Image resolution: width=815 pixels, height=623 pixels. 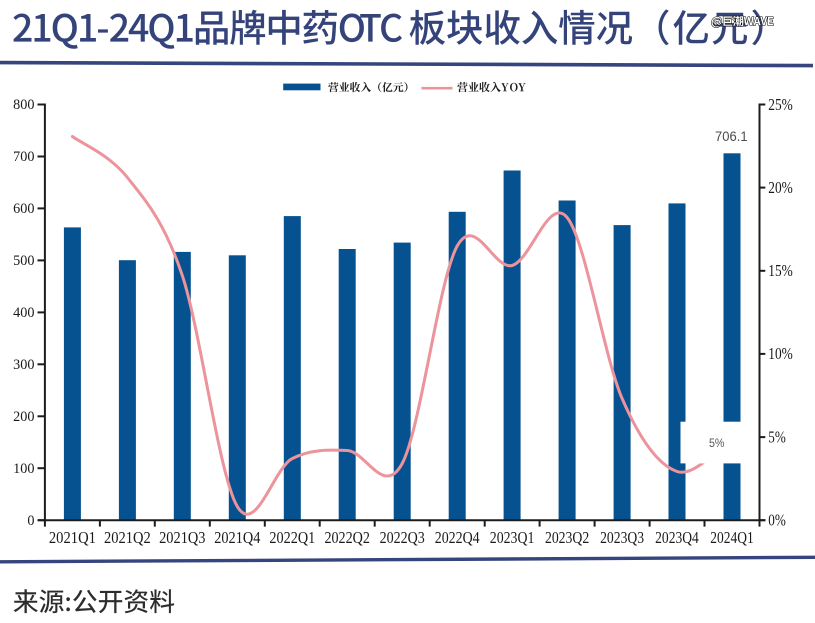 I want to click on svg-text: 706.1, so click(x=731, y=136).